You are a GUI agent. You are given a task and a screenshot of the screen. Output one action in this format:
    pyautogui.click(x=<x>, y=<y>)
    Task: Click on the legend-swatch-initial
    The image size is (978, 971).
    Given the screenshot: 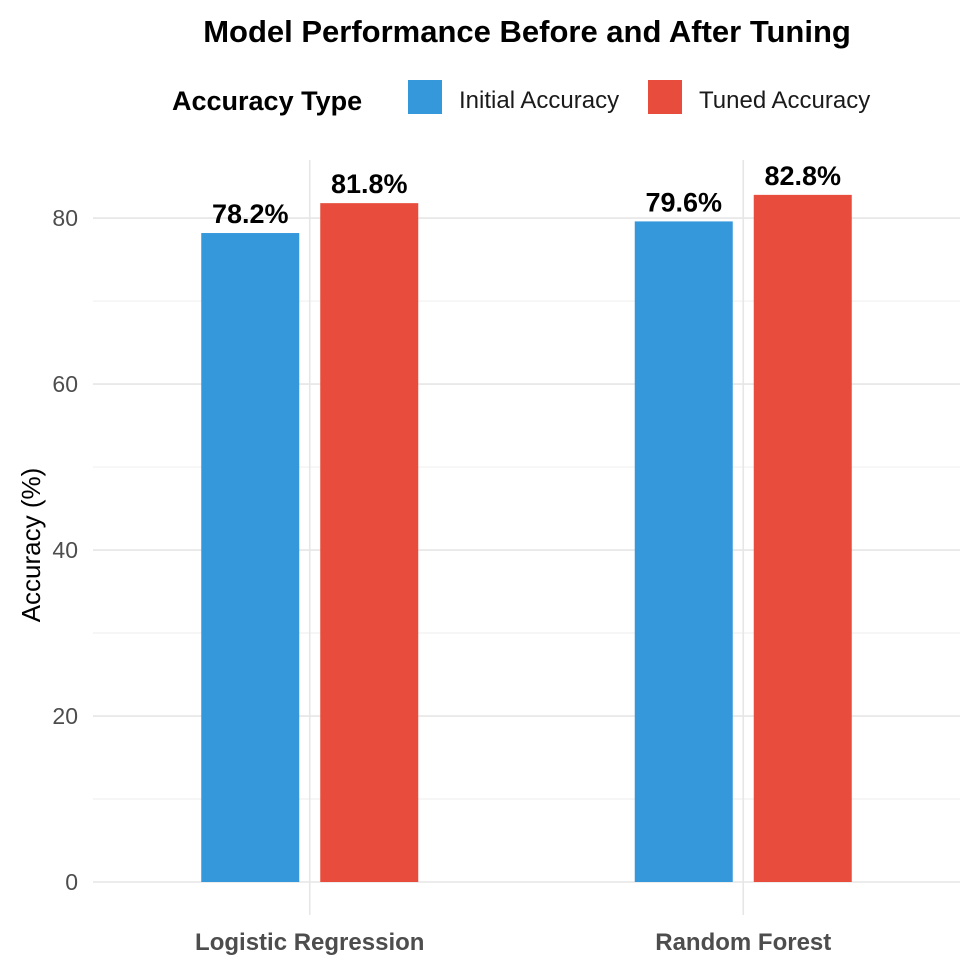 What is the action you would take?
    pyautogui.click(x=425, y=97)
    